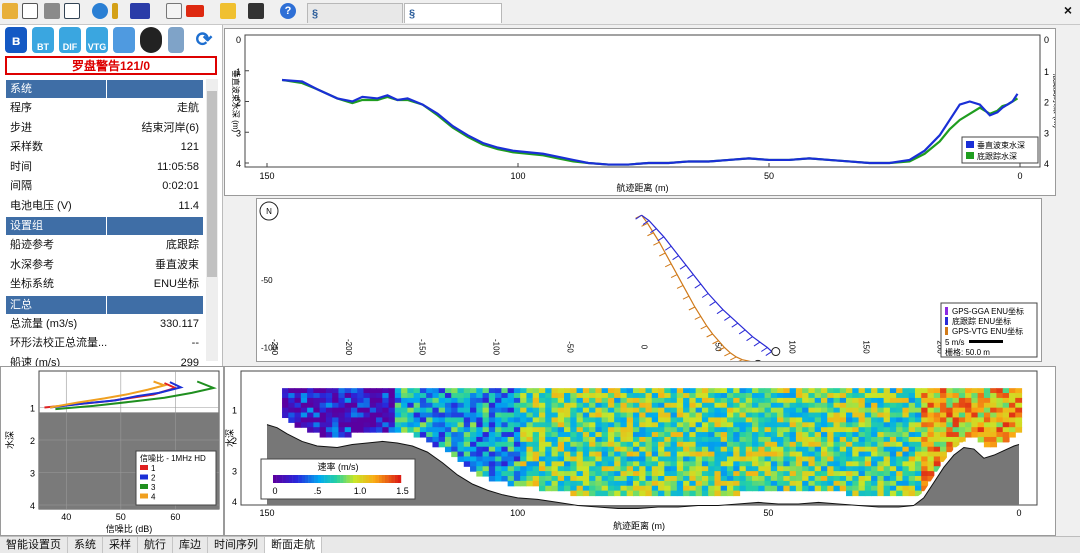  I want to click on folder-open-icon, so click(10, 11).